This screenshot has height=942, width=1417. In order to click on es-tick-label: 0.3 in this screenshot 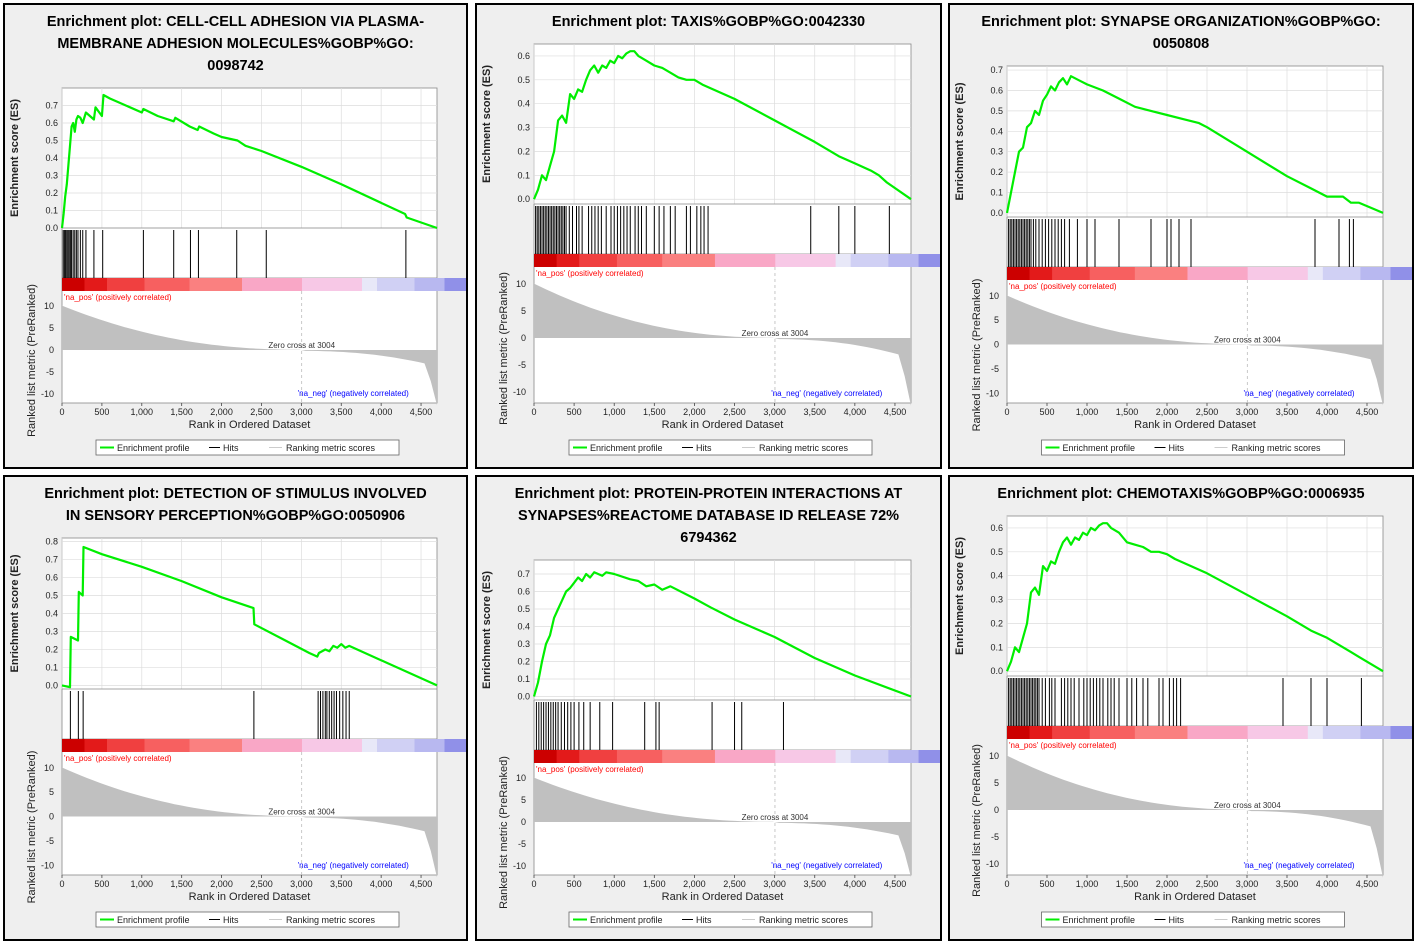, I will do `click(996, 600)`.